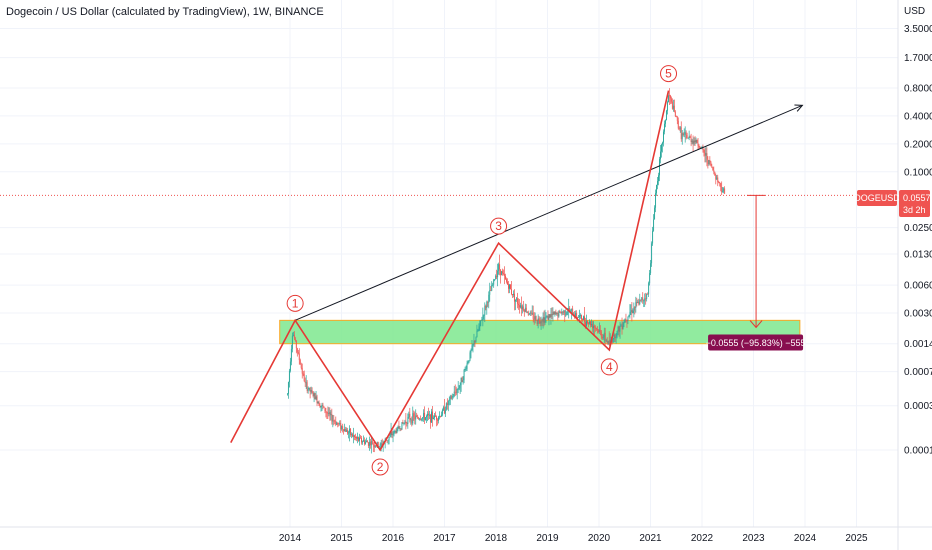  I want to click on measure-label-text: −0.0555 (−95.83%) −555, so click(756, 343).